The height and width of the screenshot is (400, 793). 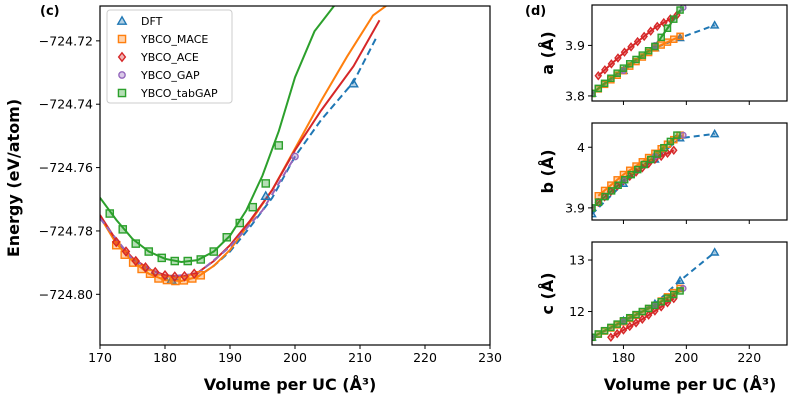 What do you see at coordinates (165, 357) in the screenshot?
I see `panel-c-xtick-label: 180` at bounding box center [165, 357].